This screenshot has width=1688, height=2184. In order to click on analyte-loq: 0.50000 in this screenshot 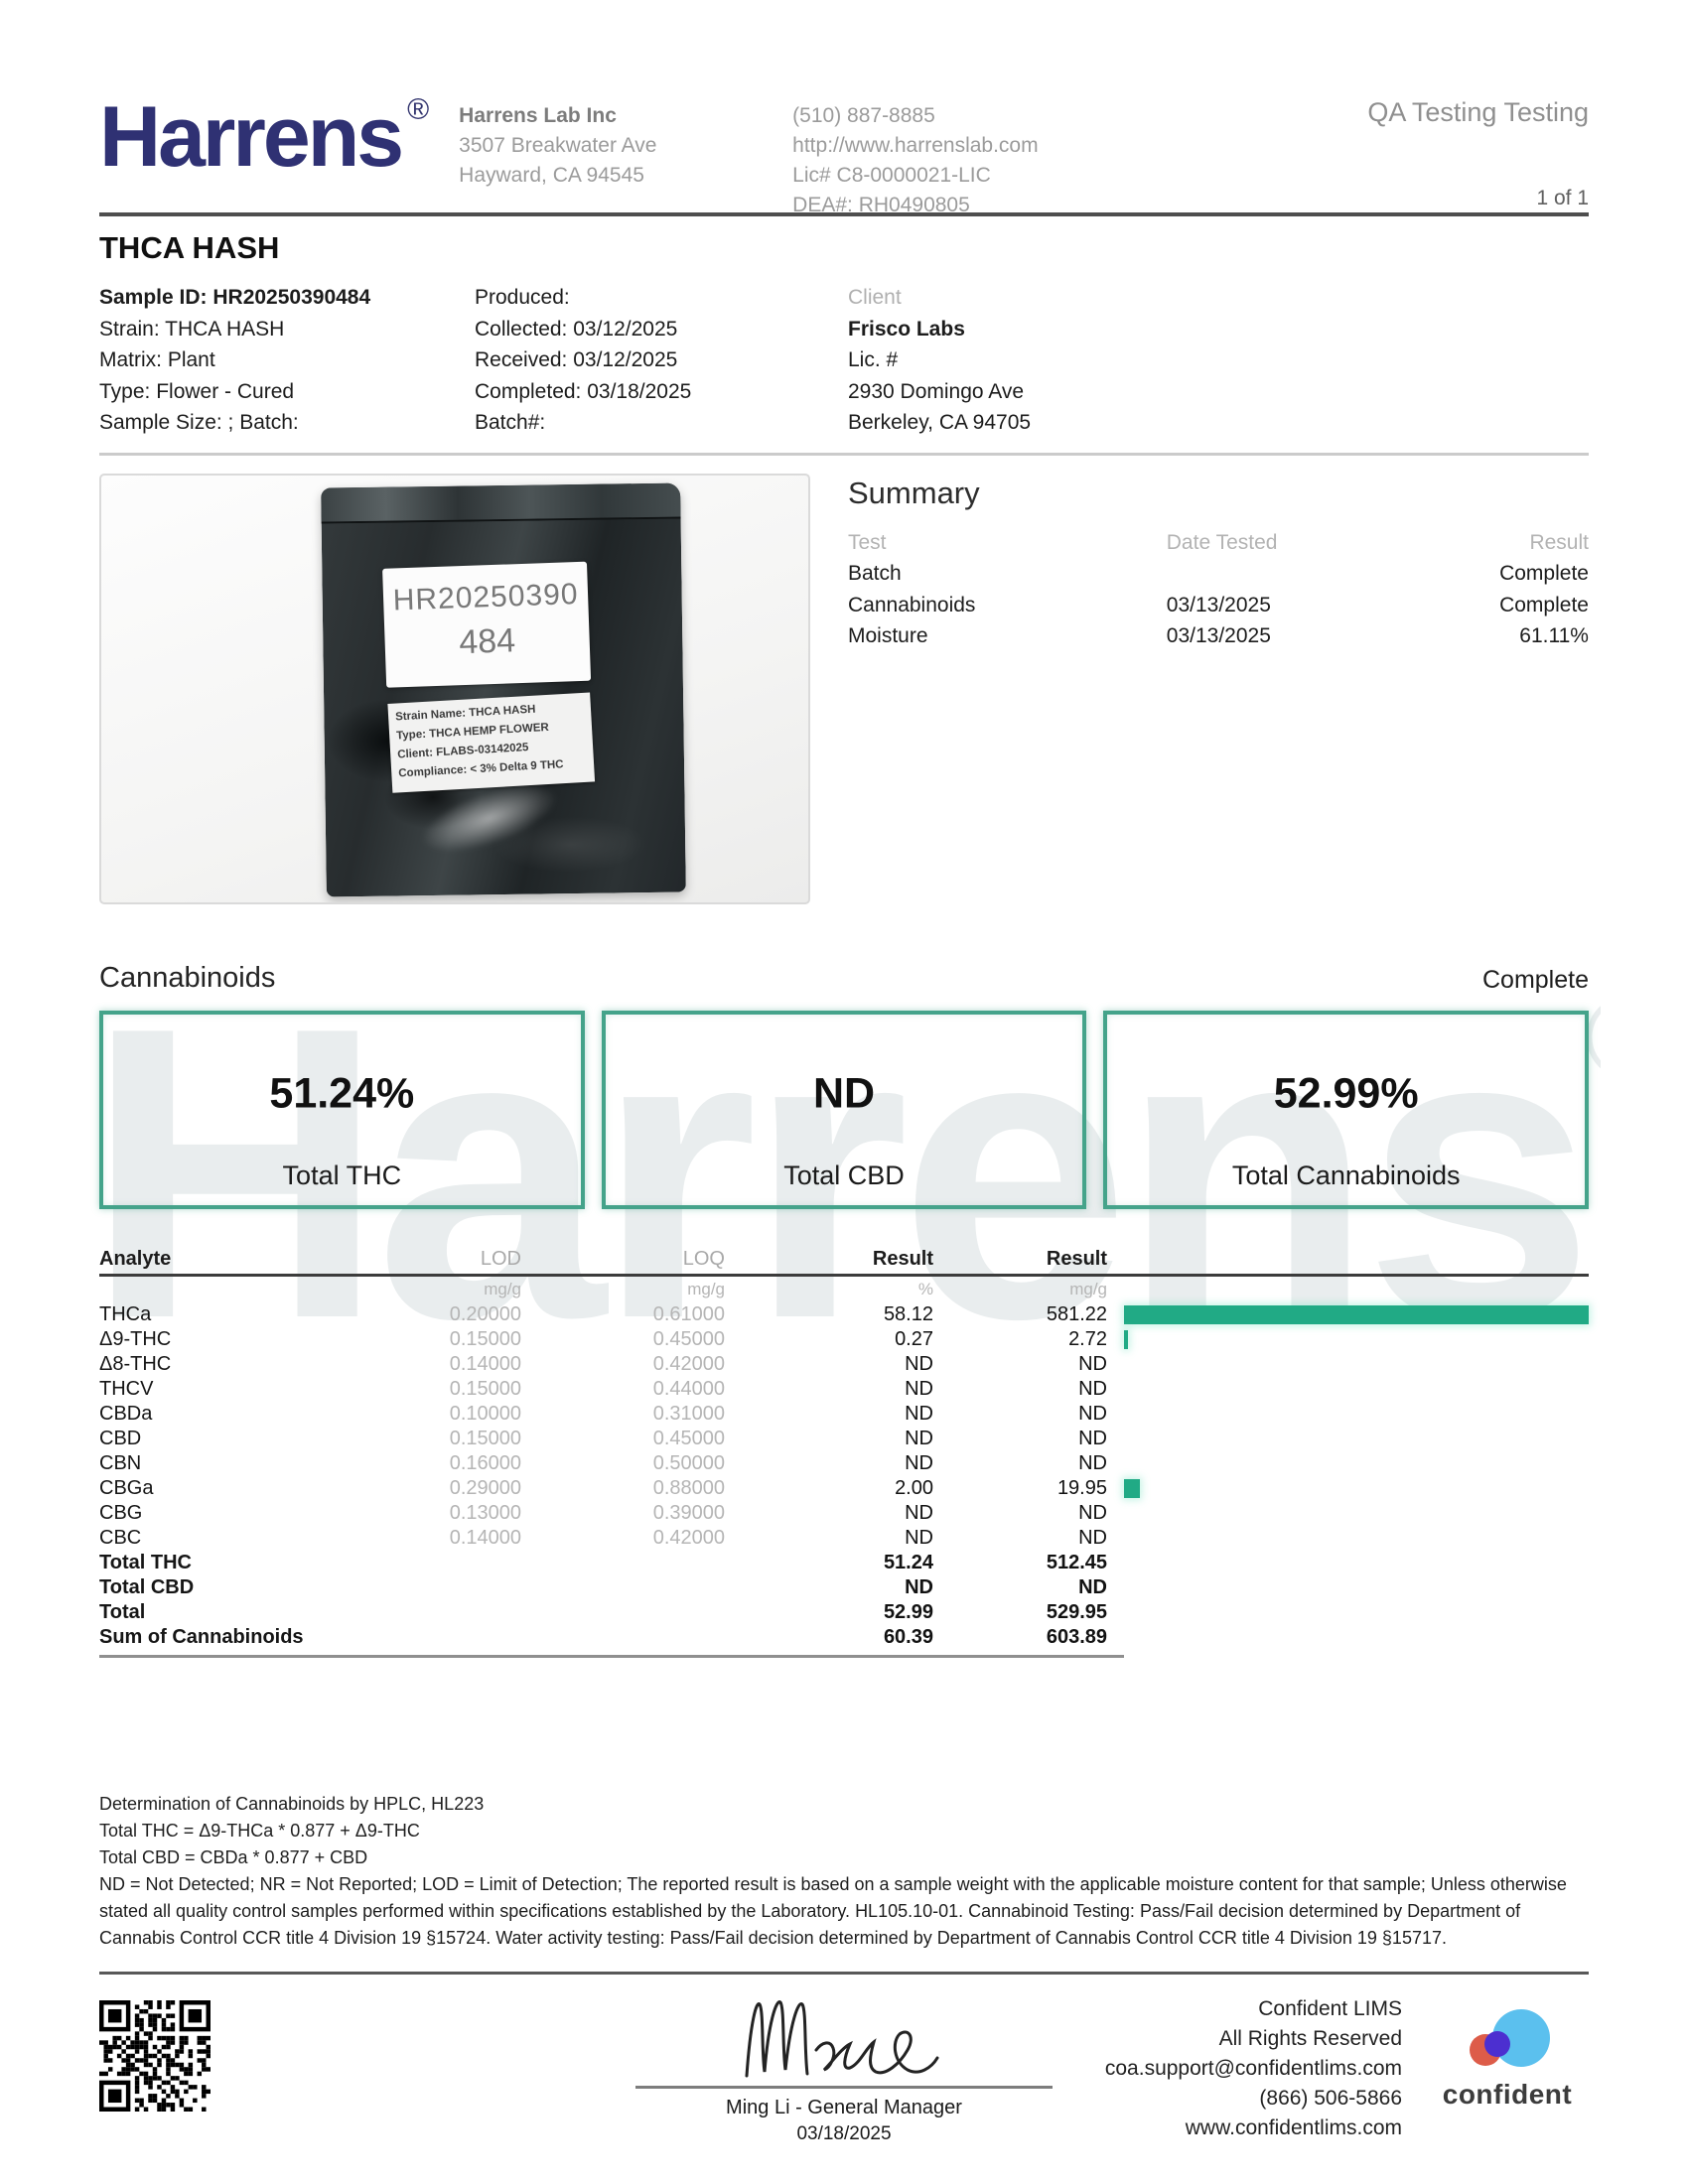, I will do `click(688, 1462)`.